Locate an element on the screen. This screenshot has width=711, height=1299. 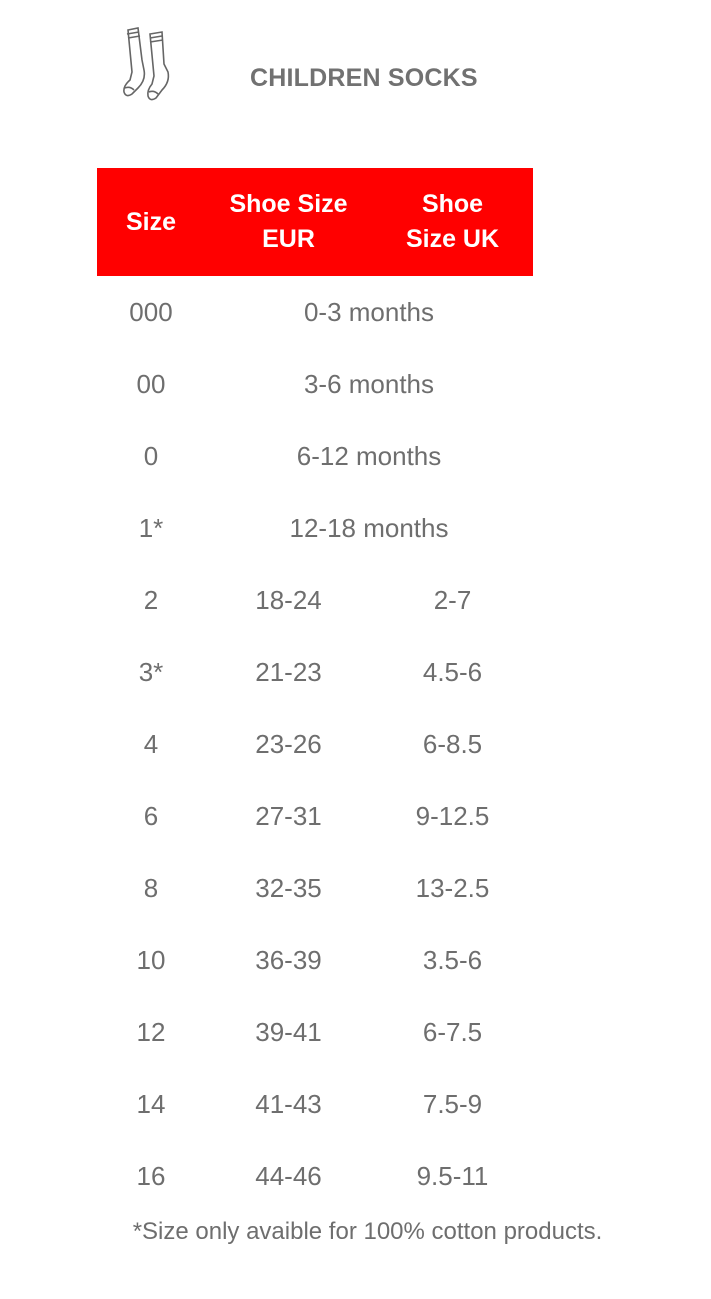
size-cell: 8 is located at coordinates (151, 887).